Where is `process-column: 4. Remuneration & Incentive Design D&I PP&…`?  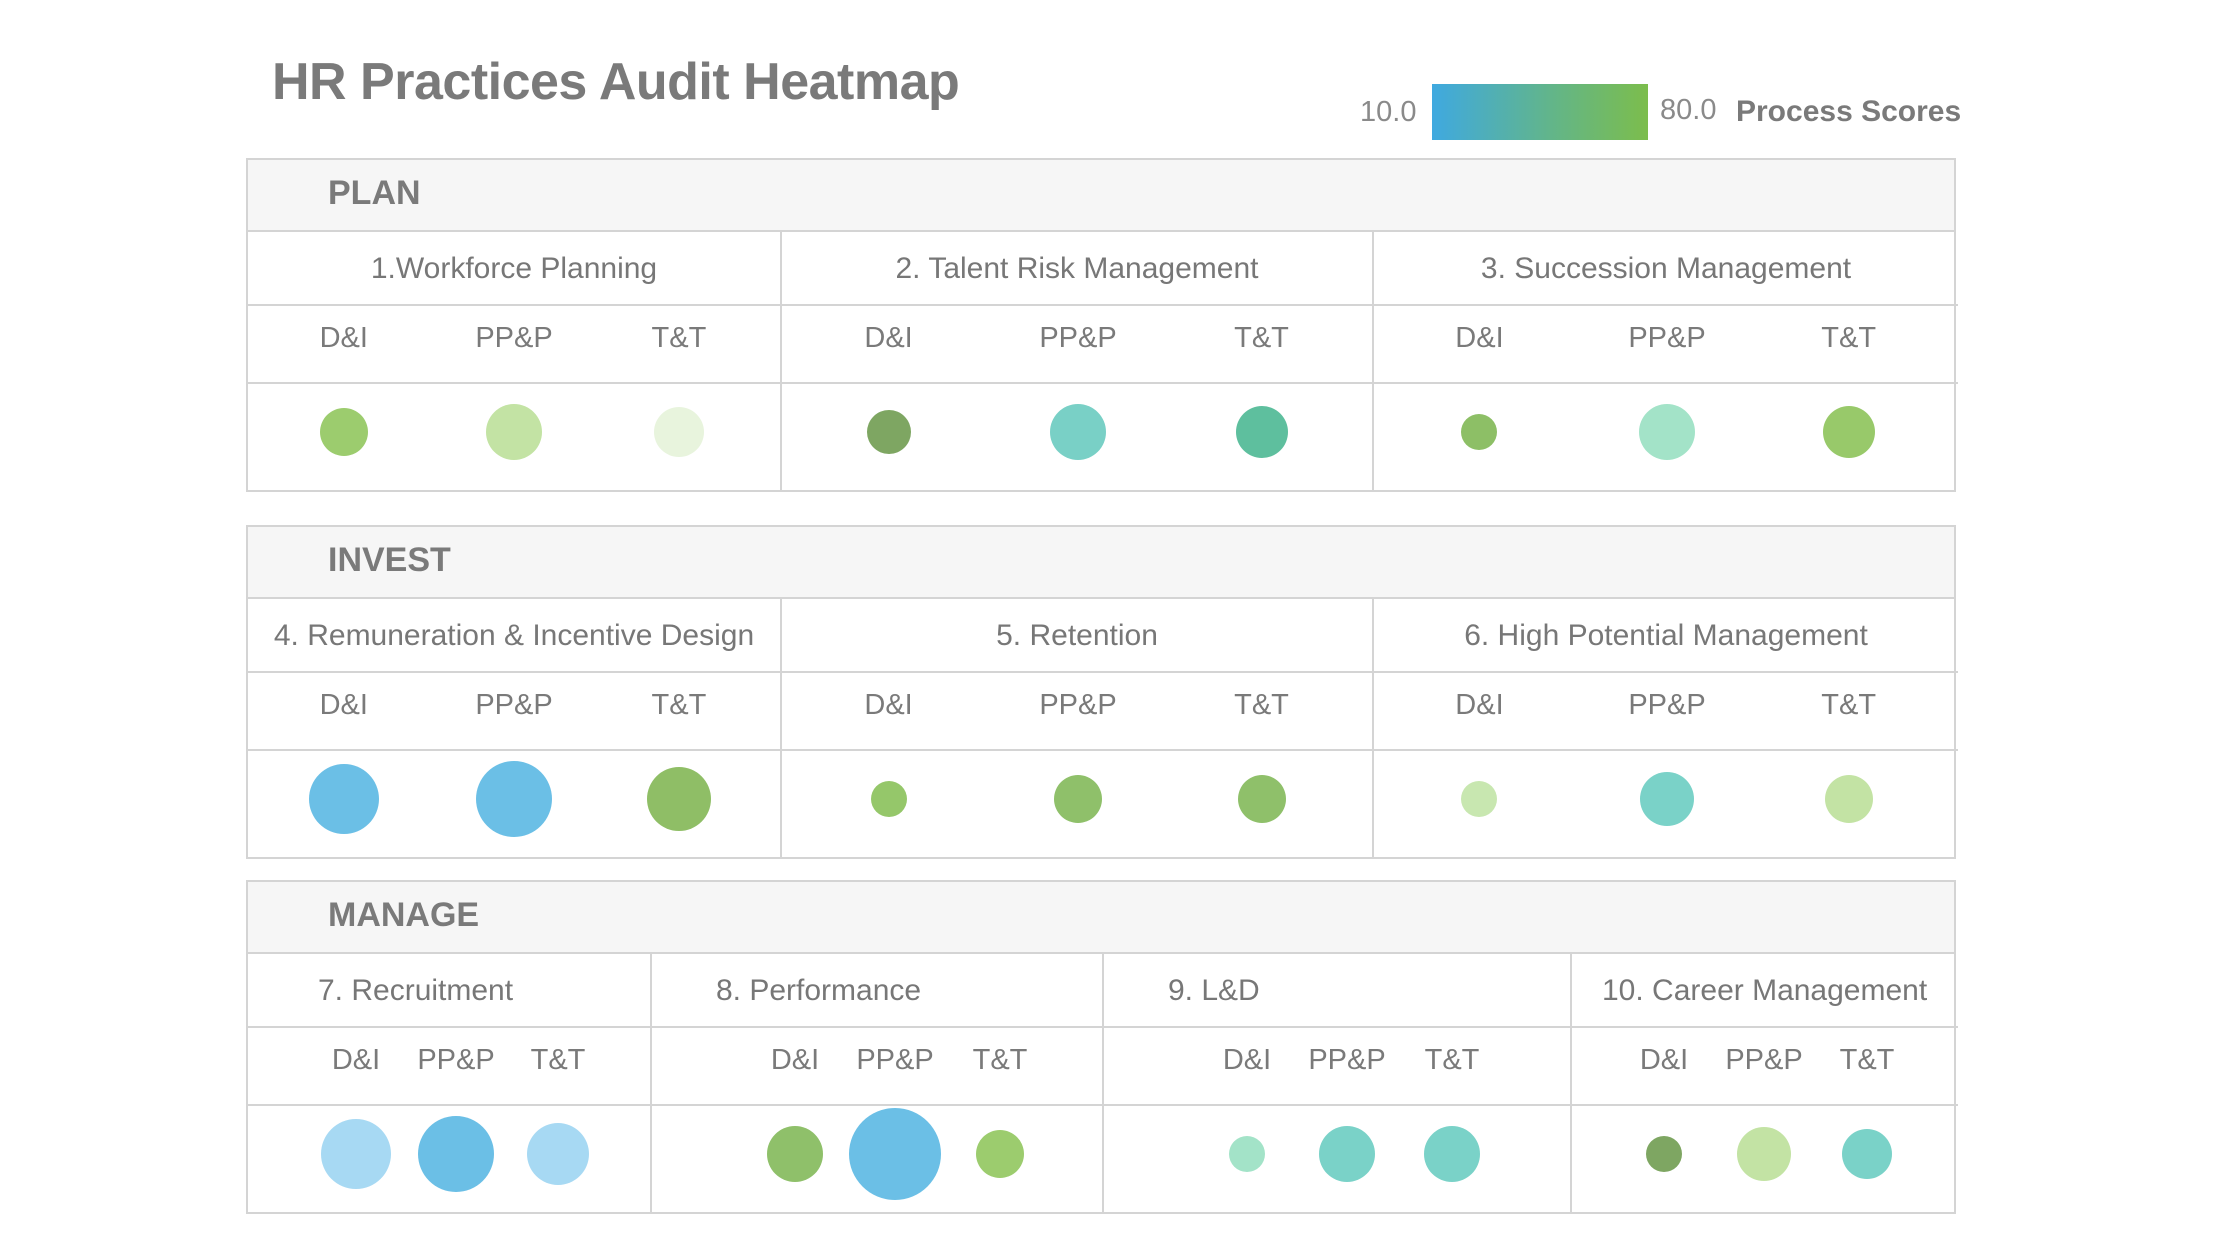 process-column: 4. Remuneration & Incentive Design D&I PP&… is located at coordinates (514, 728).